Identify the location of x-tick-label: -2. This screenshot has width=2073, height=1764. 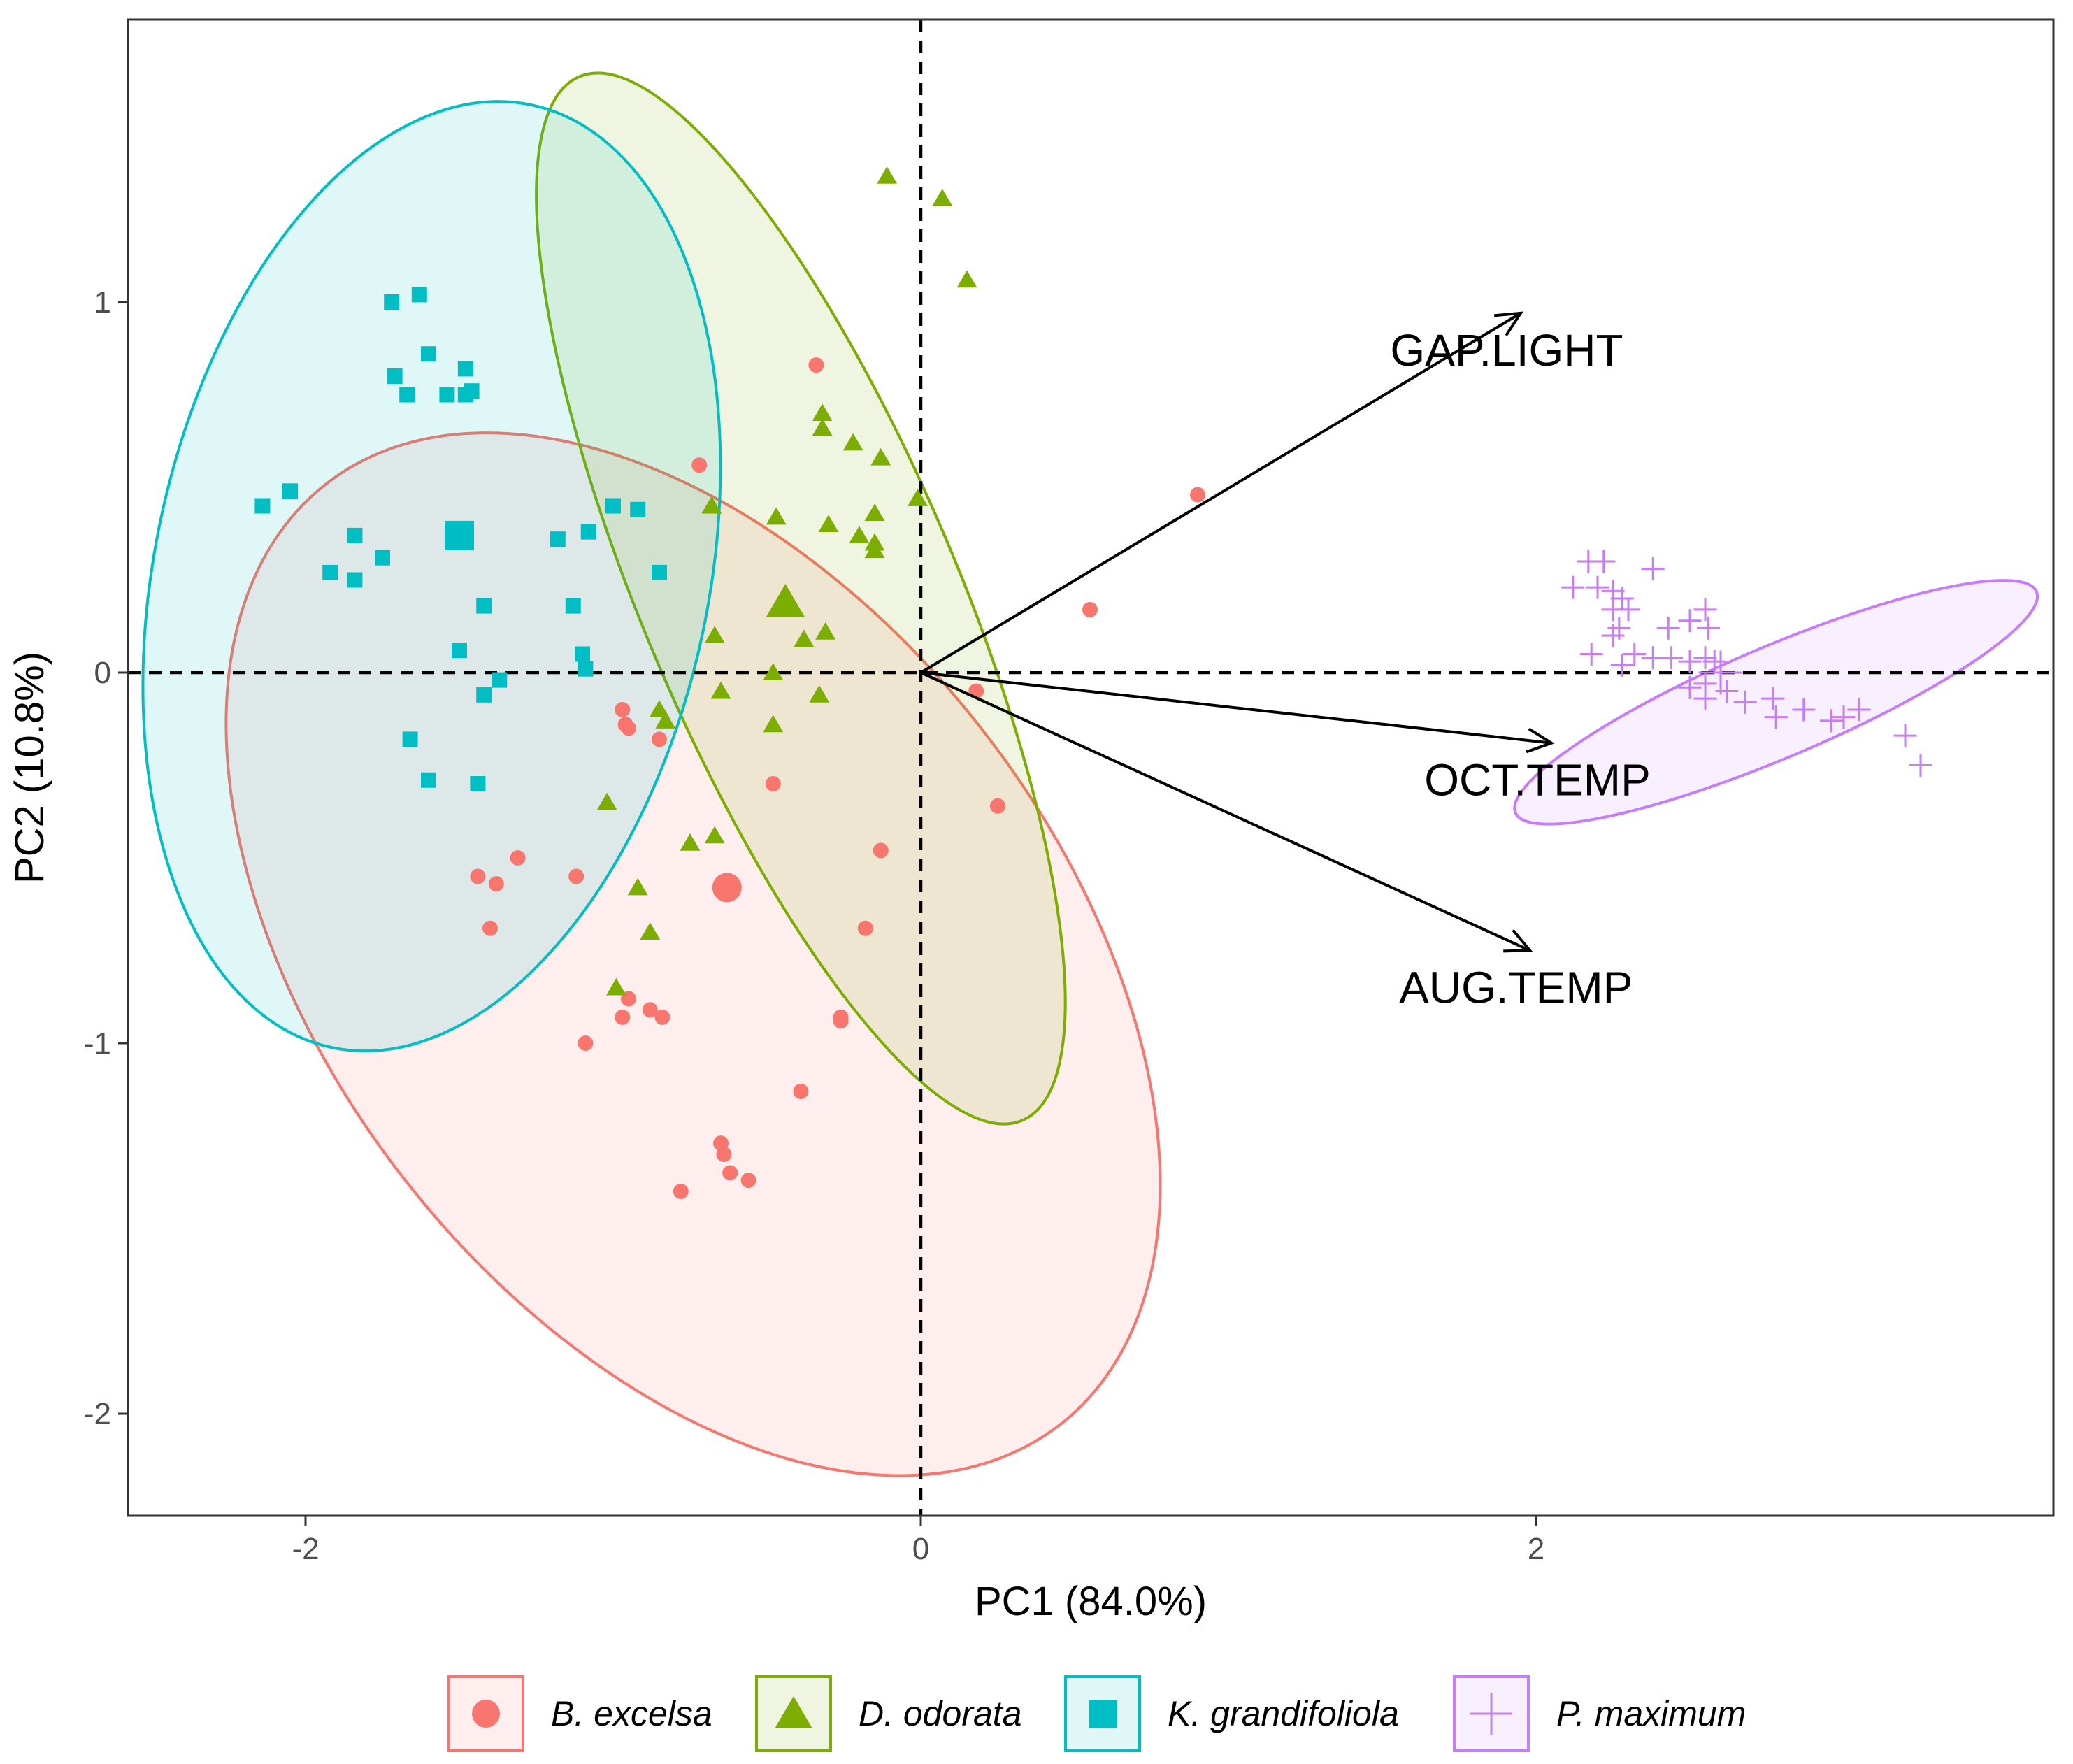
(305, 1549).